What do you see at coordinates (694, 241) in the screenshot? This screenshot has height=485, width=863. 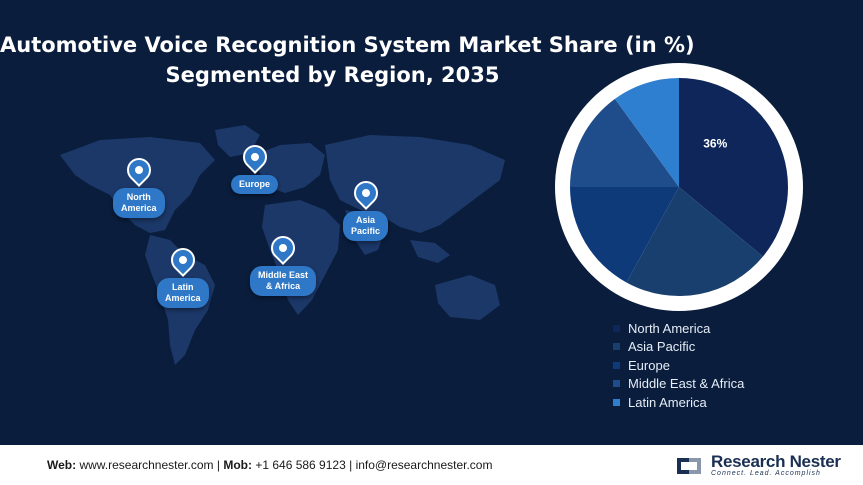 I see `pie-slice-asia-pacific` at bounding box center [694, 241].